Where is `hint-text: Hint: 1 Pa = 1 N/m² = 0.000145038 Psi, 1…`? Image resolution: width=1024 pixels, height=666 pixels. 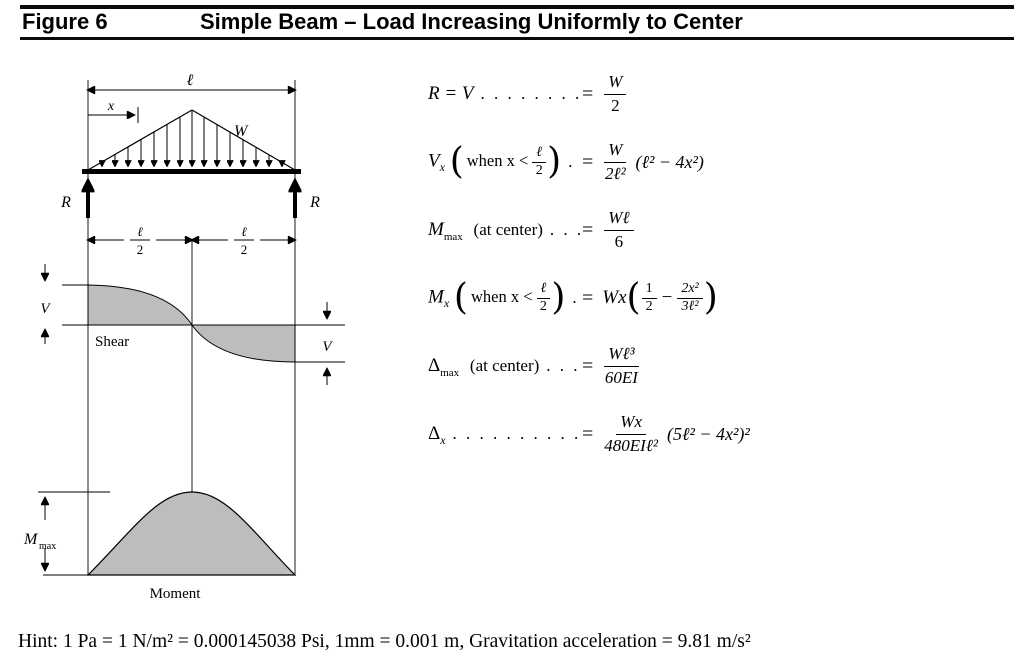 hint-text: Hint: 1 Pa = 1 N/m² = 0.000145038 Psi, 1… is located at coordinates (384, 641).